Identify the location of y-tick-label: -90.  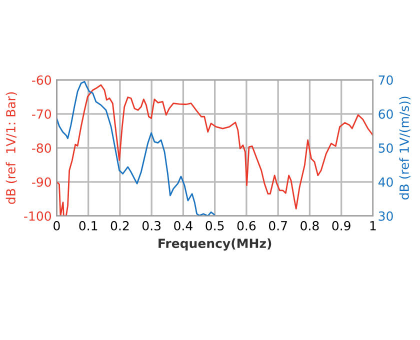
(42, 182).